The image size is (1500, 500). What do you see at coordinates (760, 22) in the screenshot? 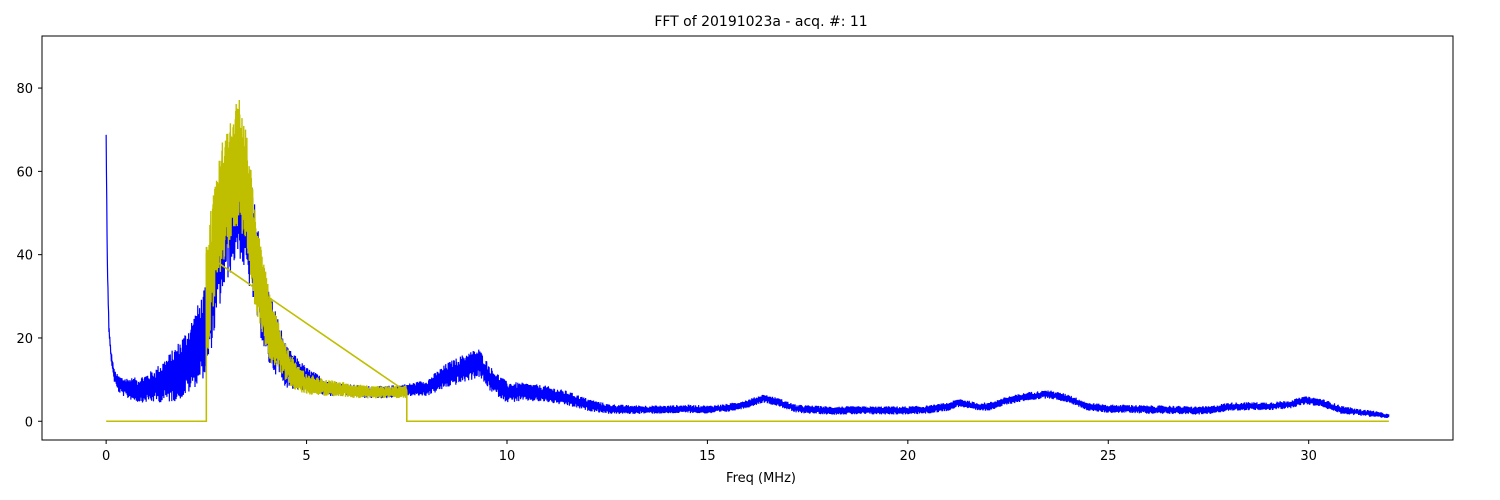
I see `chart-title: FFT of 20191023a - acq. #: 11` at bounding box center [760, 22].